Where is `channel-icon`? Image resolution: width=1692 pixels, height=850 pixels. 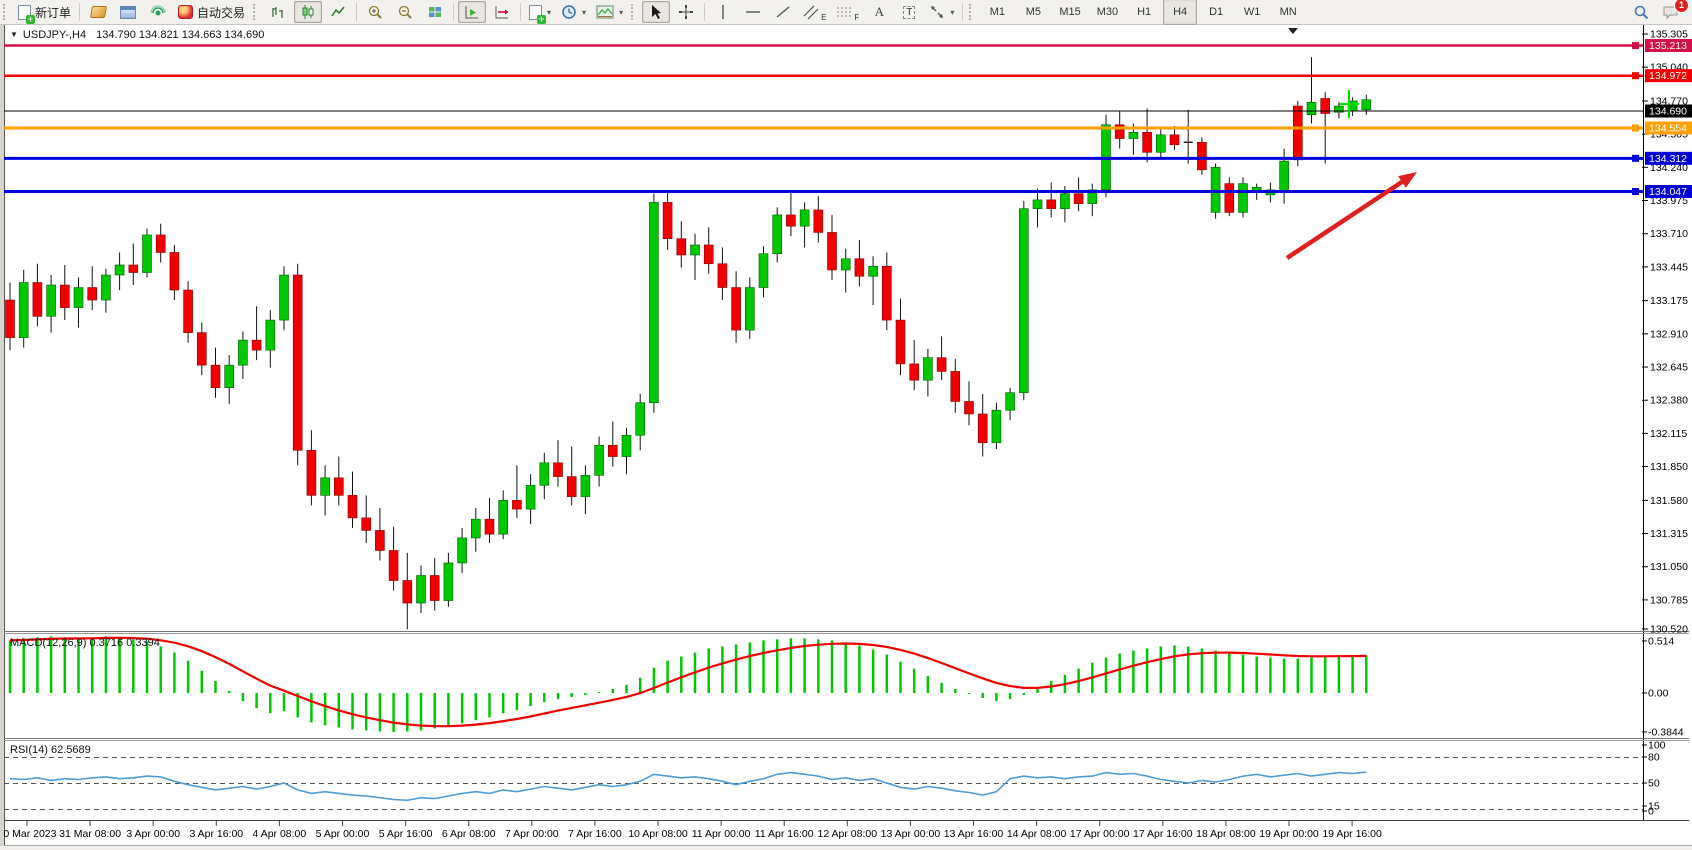 channel-icon is located at coordinates (811, 12).